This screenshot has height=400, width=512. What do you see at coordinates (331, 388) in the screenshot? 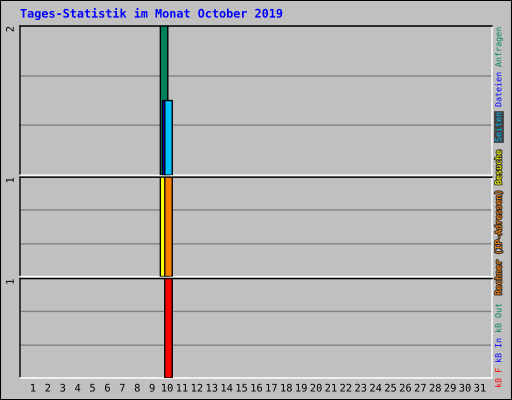
I see `x-tick-label: 21` at bounding box center [331, 388].